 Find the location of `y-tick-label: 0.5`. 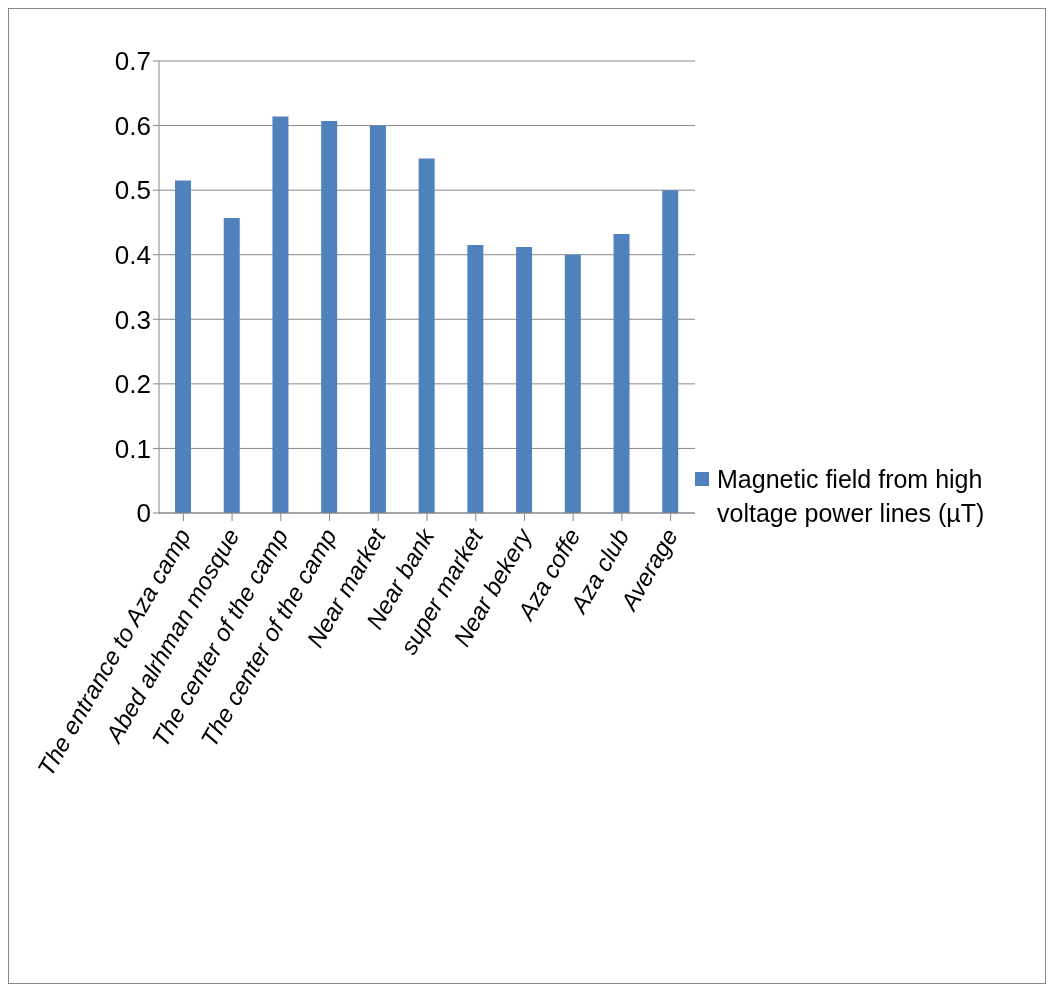

y-tick-label: 0.5 is located at coordinates (132, 190).